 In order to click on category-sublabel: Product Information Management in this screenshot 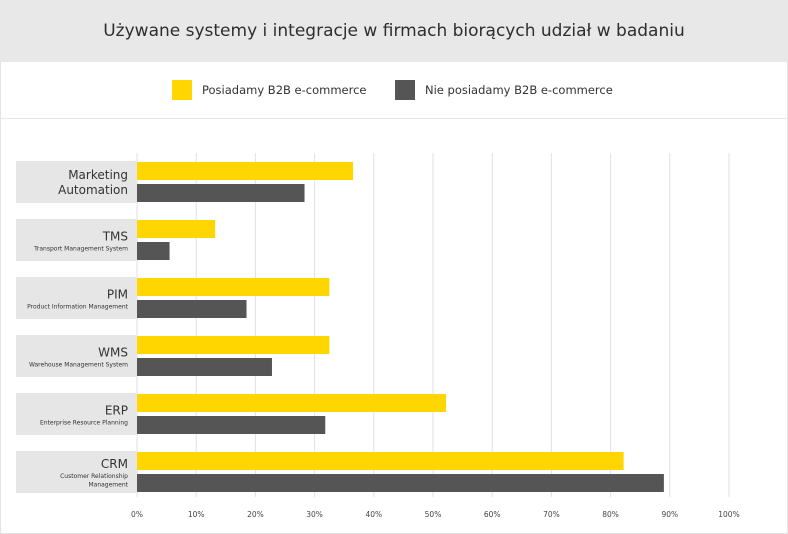, I will do `click(77, 306)`.